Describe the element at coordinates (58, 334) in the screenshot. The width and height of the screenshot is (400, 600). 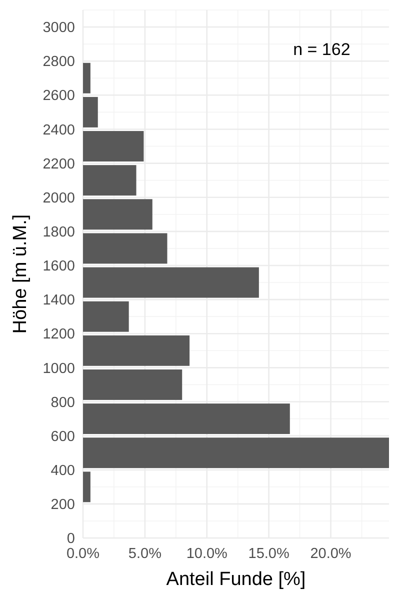
I see `y-tick-label: 1200` at that location.